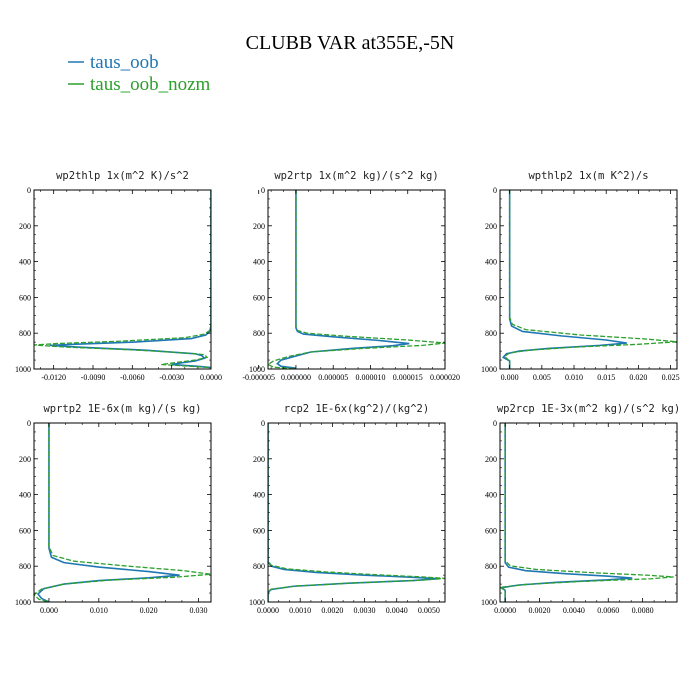  What do you see at coordinates (429, 610) in the screenshot?
I see `x-tick-label: 0.0050` at bounding box center [429, 610].